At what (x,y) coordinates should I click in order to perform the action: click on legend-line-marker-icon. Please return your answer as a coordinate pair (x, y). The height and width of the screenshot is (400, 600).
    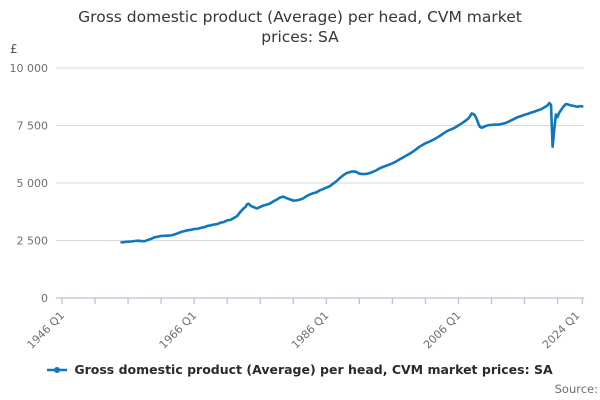
    Looking at the image, I should click on (57, 369).